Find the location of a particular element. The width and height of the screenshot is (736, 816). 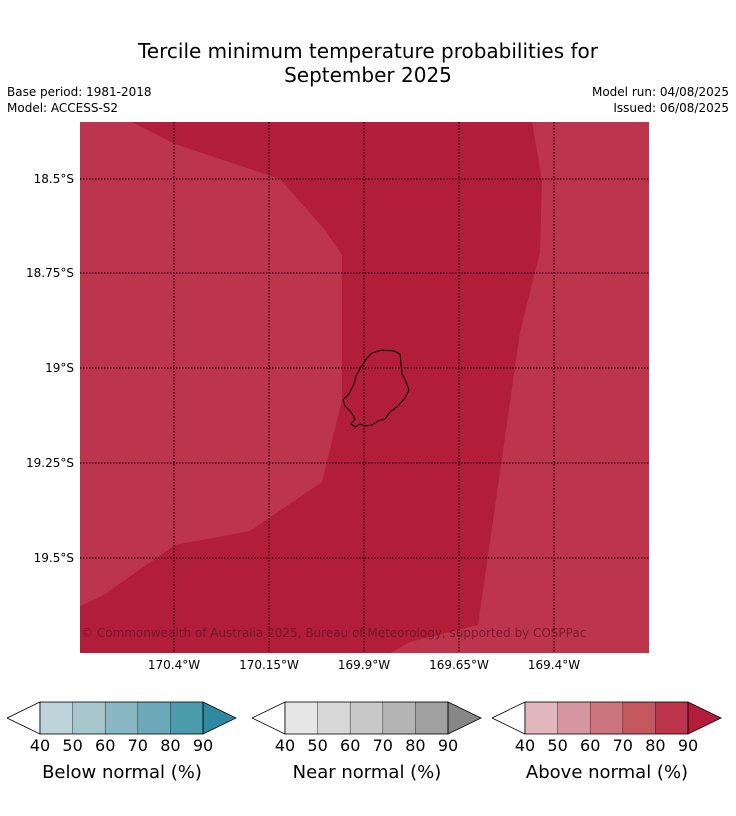

colorbar-above-swatches is located at coordinates (606, 718).